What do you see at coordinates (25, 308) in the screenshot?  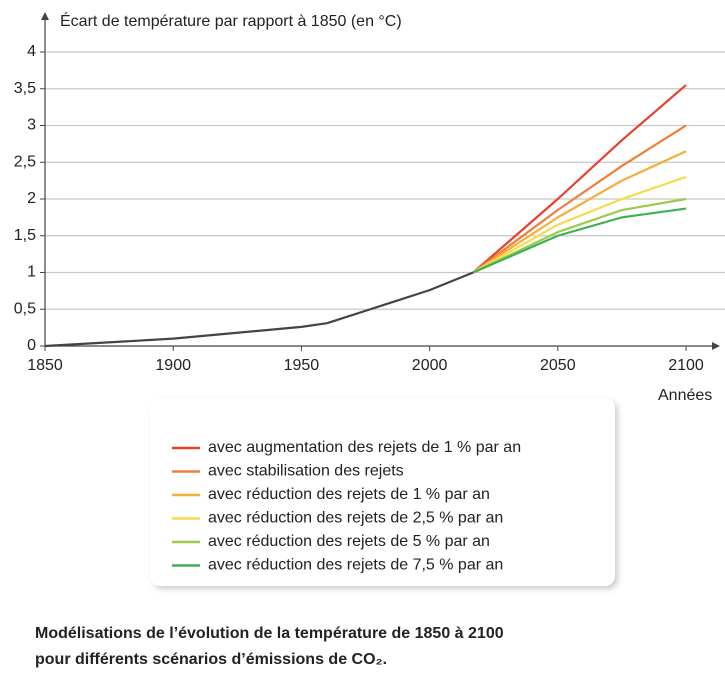 I see `y-tick-label: 0,5` at bounding box center [25, 308].